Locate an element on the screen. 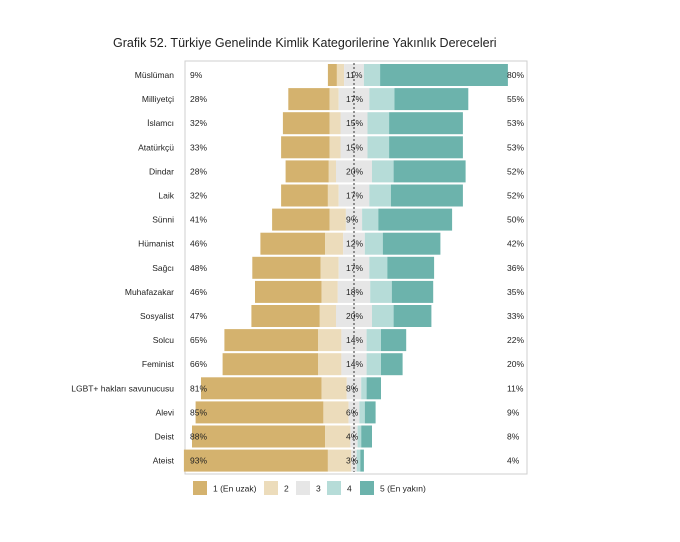  legend-label-level-3: 3 is located at coordinates (318, 489).